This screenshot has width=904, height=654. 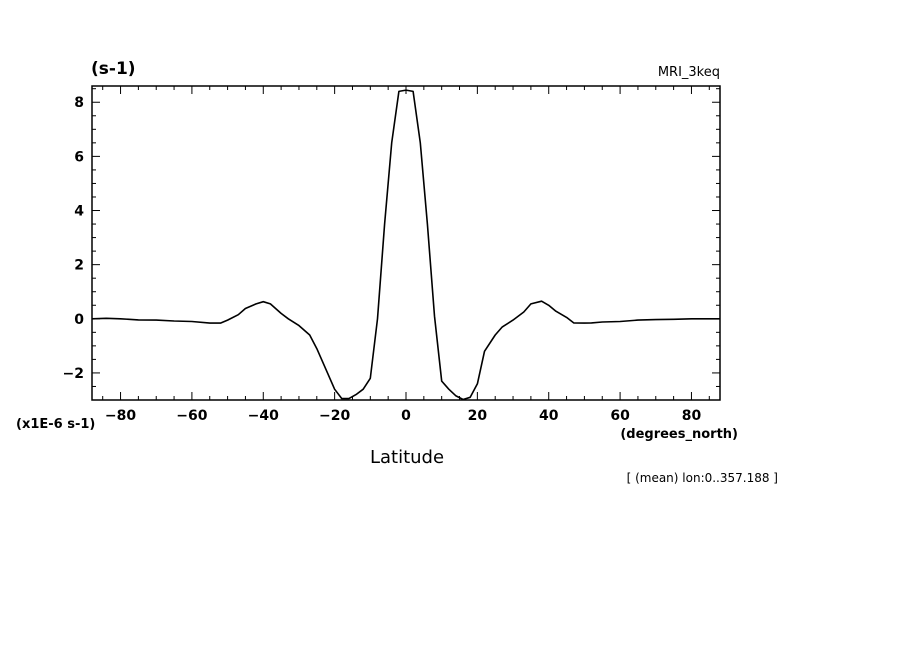 I want to click on chart-title-left: (s-1), so click(x=113, y=69).